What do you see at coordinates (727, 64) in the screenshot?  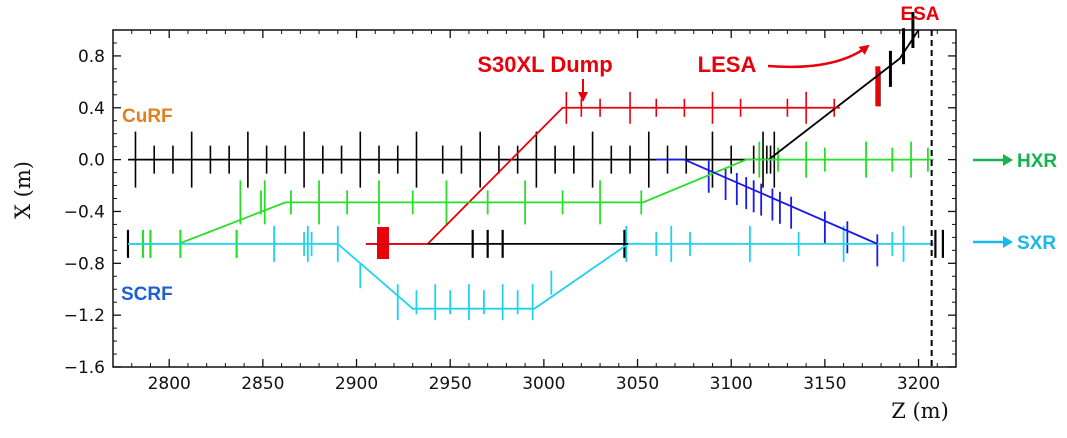 I see `lesa-label: LESA` at bounding box center [727, 64].